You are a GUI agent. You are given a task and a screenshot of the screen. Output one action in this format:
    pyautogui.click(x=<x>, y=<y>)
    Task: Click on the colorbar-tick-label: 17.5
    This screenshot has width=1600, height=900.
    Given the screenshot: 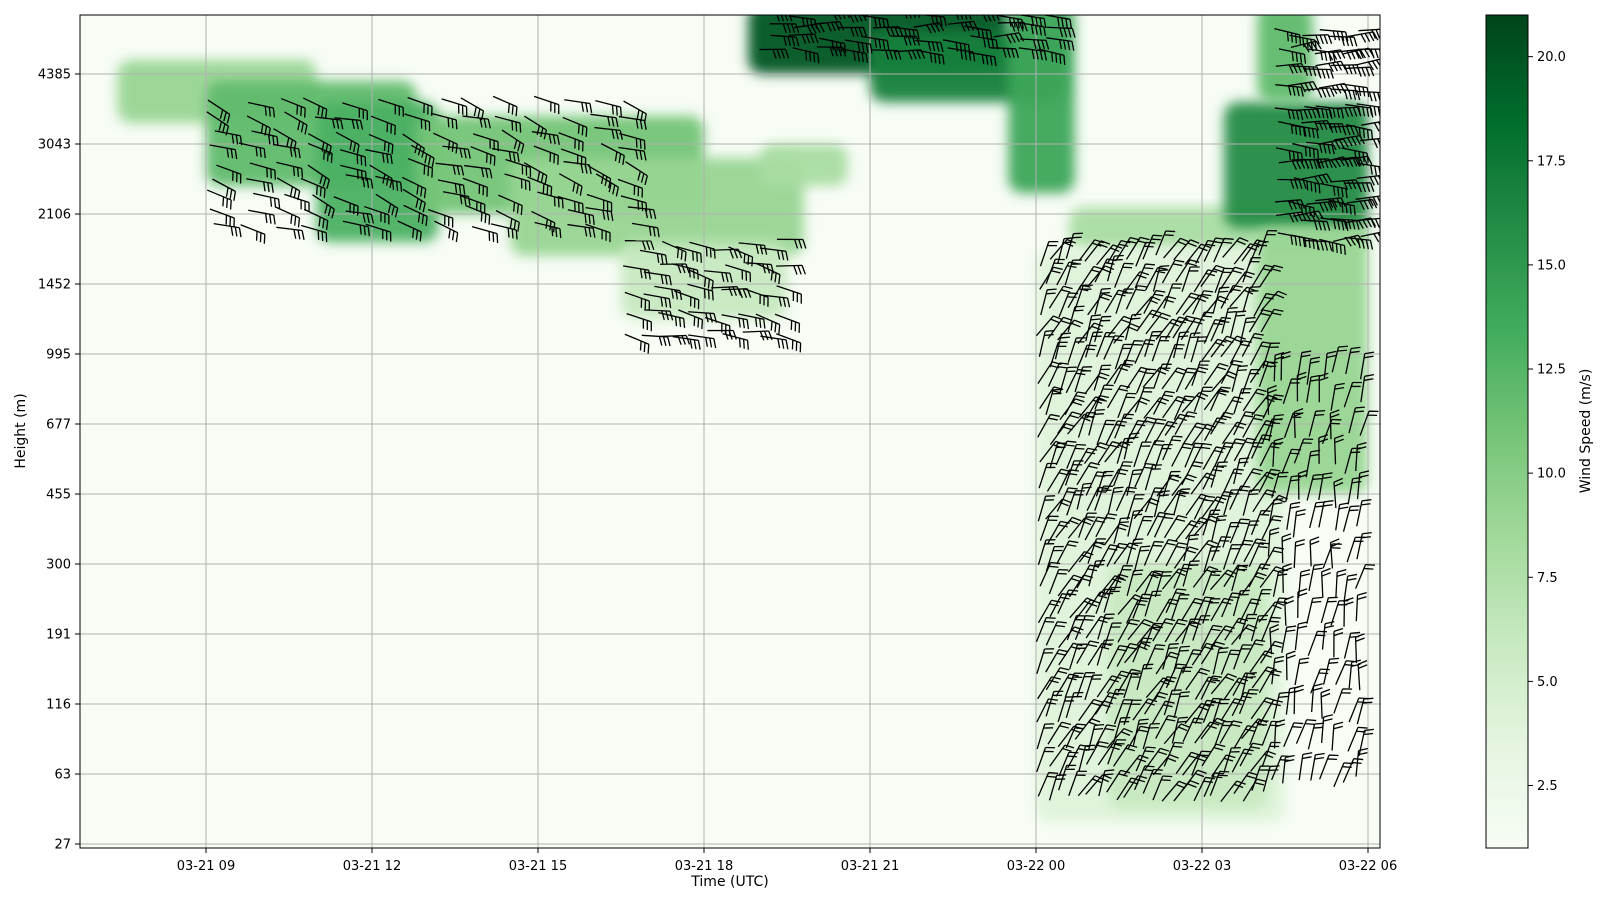 What is the action you would take?
    pyautogui.click(x=1551, y=161)
    